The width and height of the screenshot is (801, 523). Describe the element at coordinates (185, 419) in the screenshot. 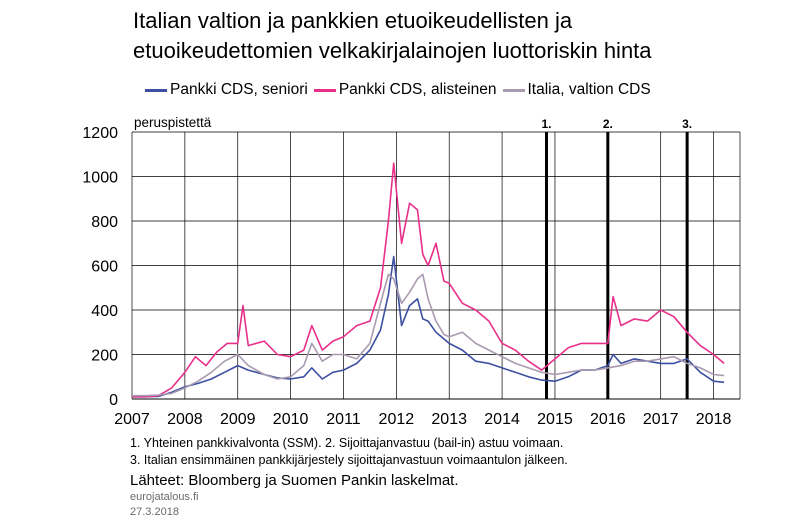

I see `x-tick-label: 2008` at that location.